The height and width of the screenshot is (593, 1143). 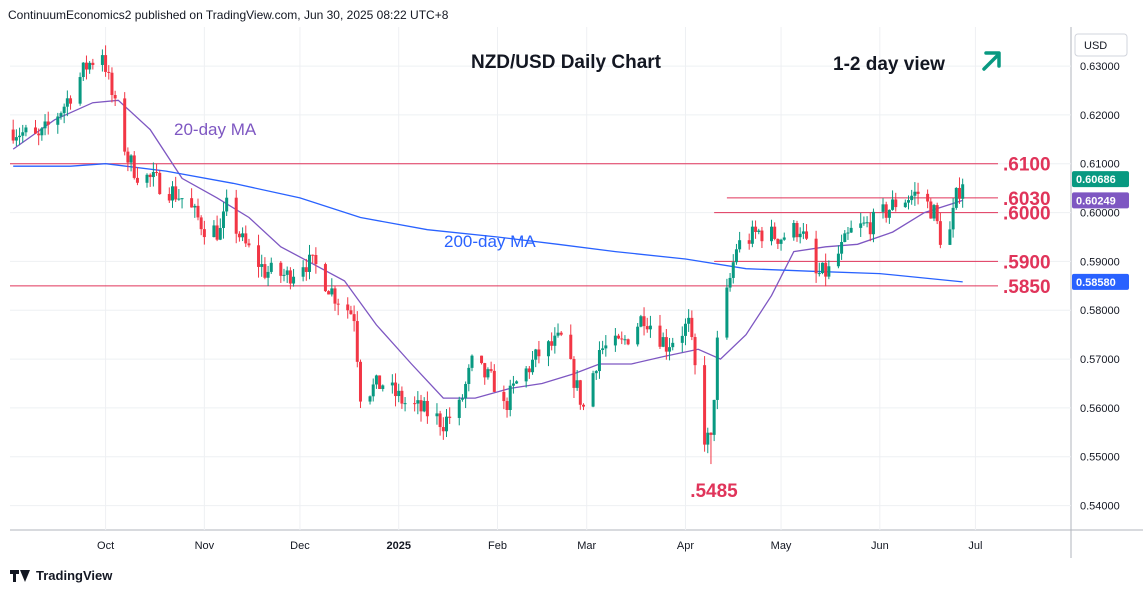 What do you see at coordinates (1027, 262) in the screenshot?
I see `level-label: .5900` at bounding box center [1027, 262].